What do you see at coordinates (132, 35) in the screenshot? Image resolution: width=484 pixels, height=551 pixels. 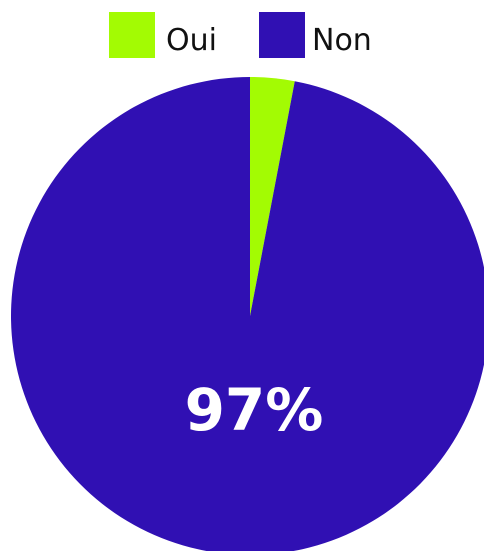 I see `legend-swatch-oui` at bounding box center [132, 35].